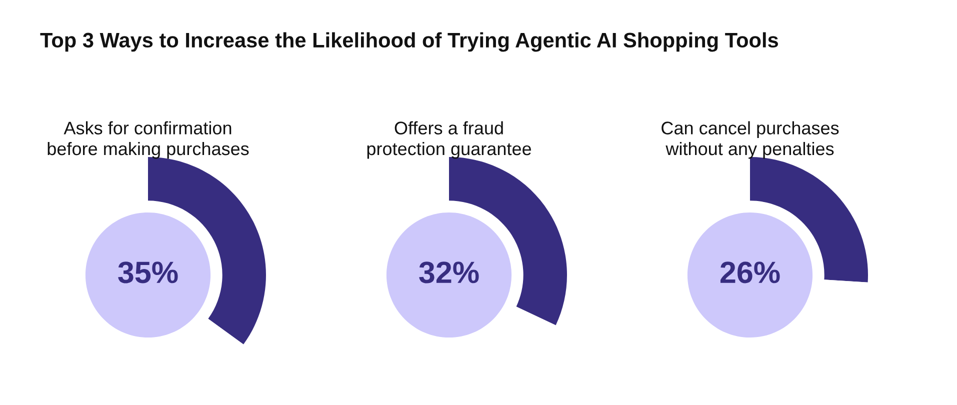 The height and width of the screenshot is (405, 957). What do you see at coordinates (750, 140) in the screenshot?
I see `chart-title: Can cancel purchases without any penalties` at bounding box center [750, 140].